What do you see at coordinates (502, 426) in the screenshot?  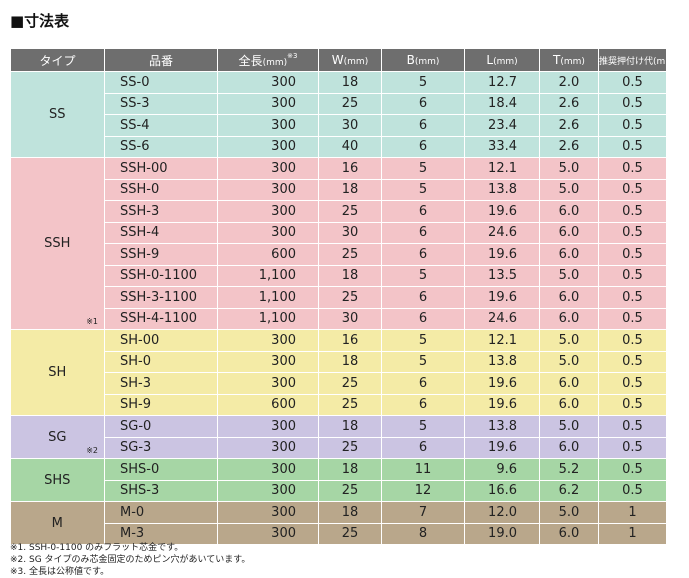 I see `l-cell: 13.8` at bounding box center [502, 426].